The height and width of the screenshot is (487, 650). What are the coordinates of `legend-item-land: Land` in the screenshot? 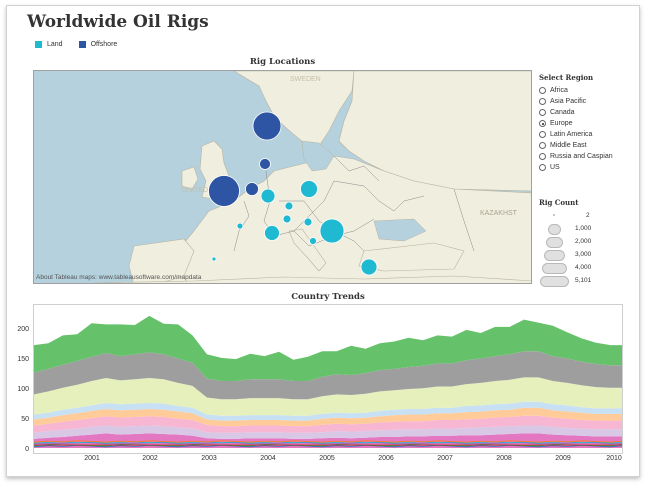 It's located at (49, 44).